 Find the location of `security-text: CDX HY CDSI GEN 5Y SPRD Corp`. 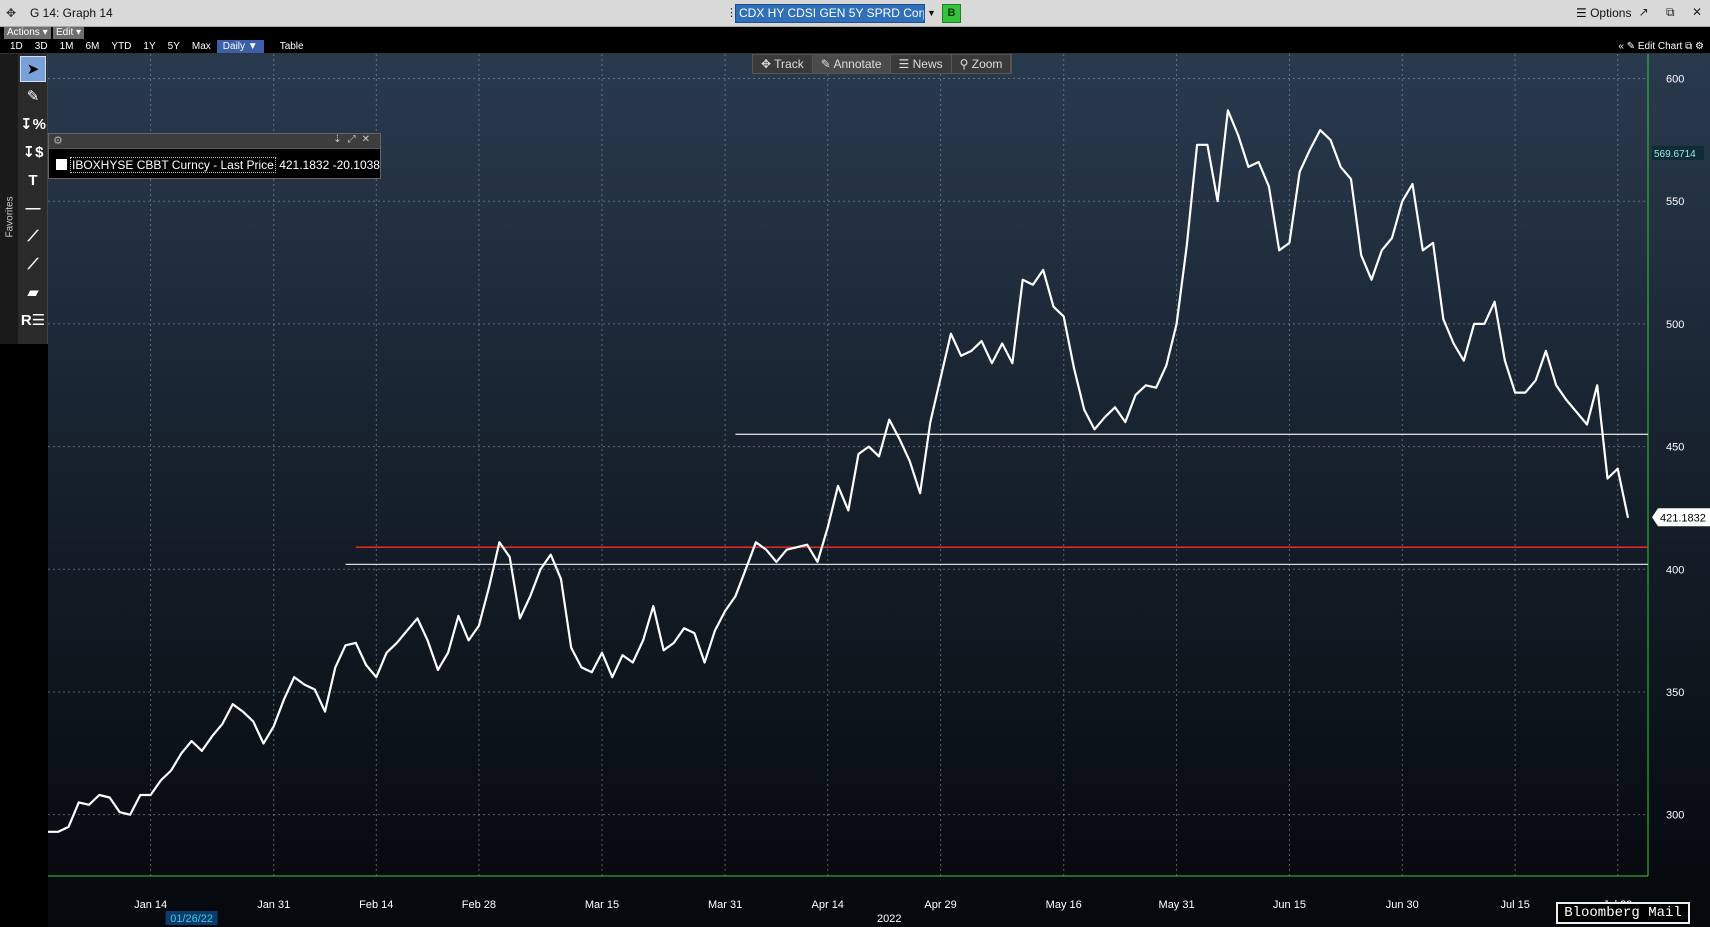

security-text: CDX HY CDSI GEN 5Y SPRD Corp is located at coordinates (832, 13).